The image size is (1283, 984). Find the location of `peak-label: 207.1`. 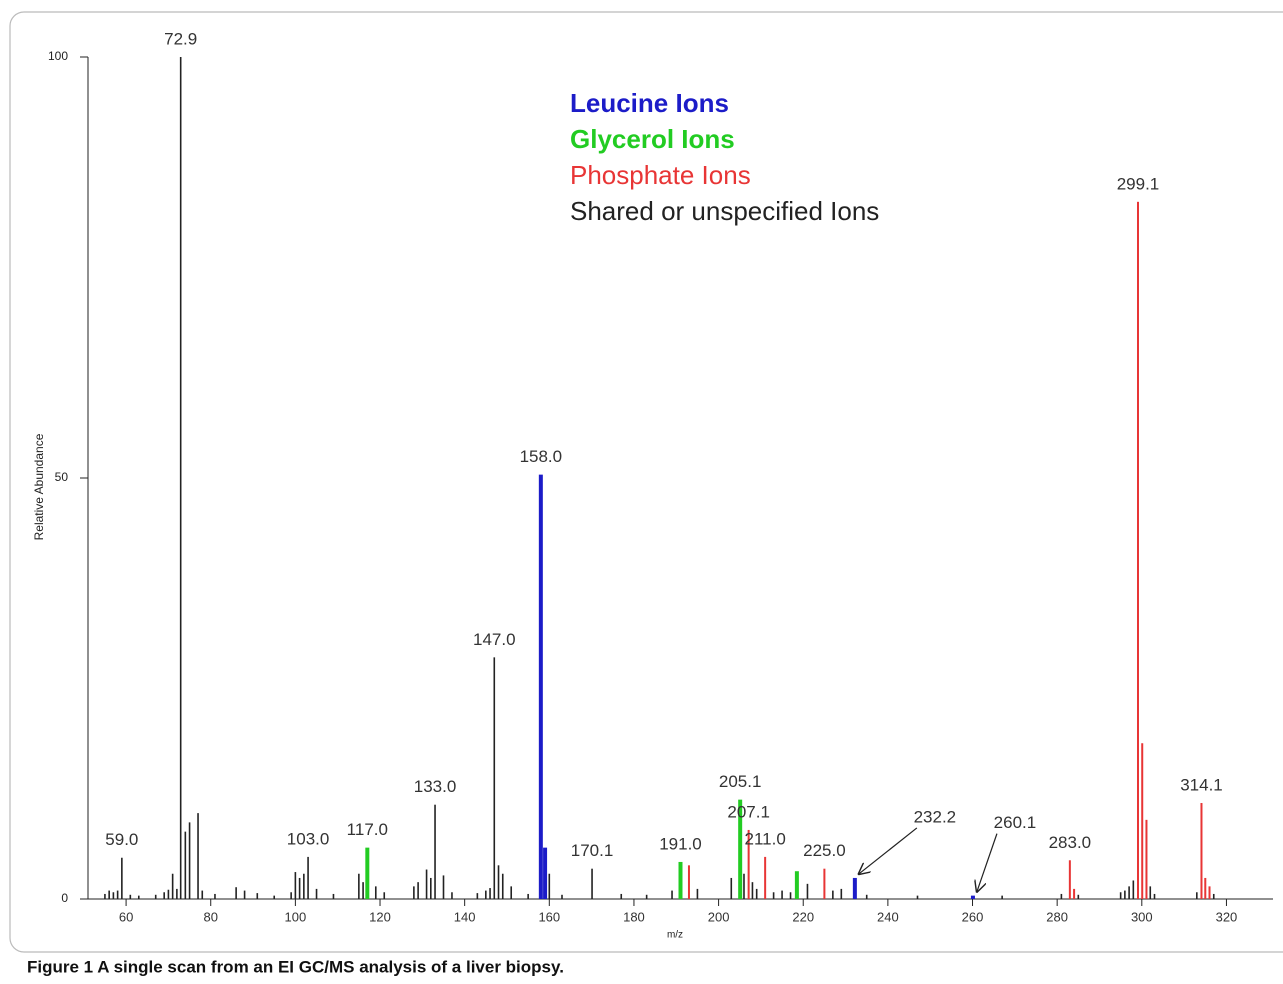

peak-label: 207.1 is located at coordinates (748, 811).